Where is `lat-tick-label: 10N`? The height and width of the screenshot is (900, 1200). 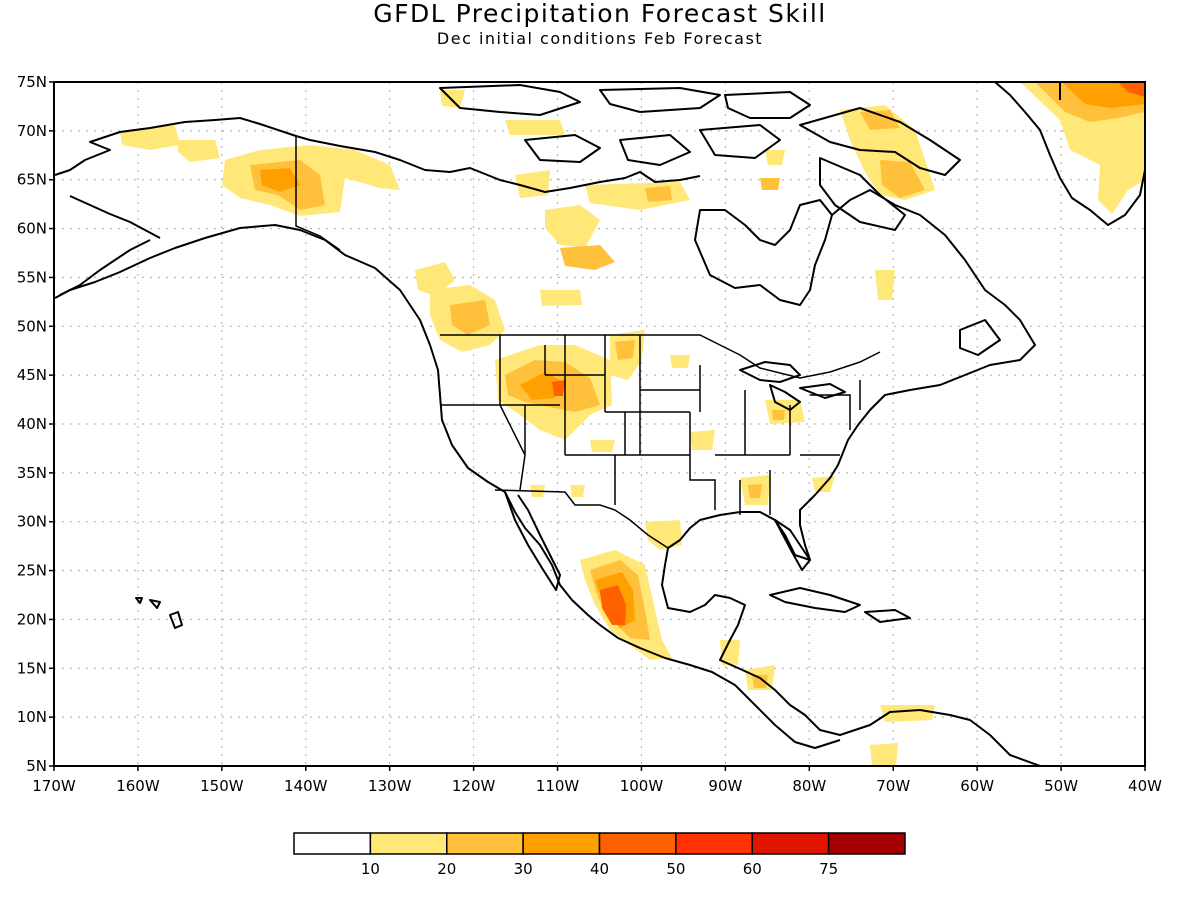
lat-tick-label: 10N is located at coordinates (32, 717).